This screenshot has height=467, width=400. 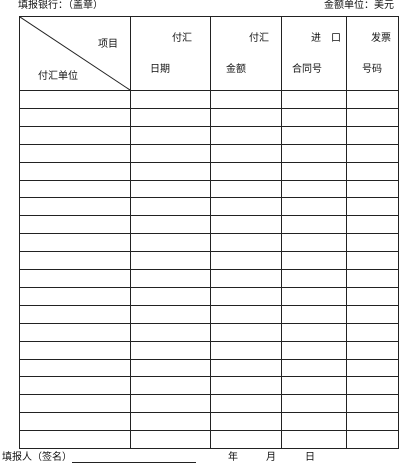 I want to click on col-invoice-line1: 发票, so click(x=381, y=38).